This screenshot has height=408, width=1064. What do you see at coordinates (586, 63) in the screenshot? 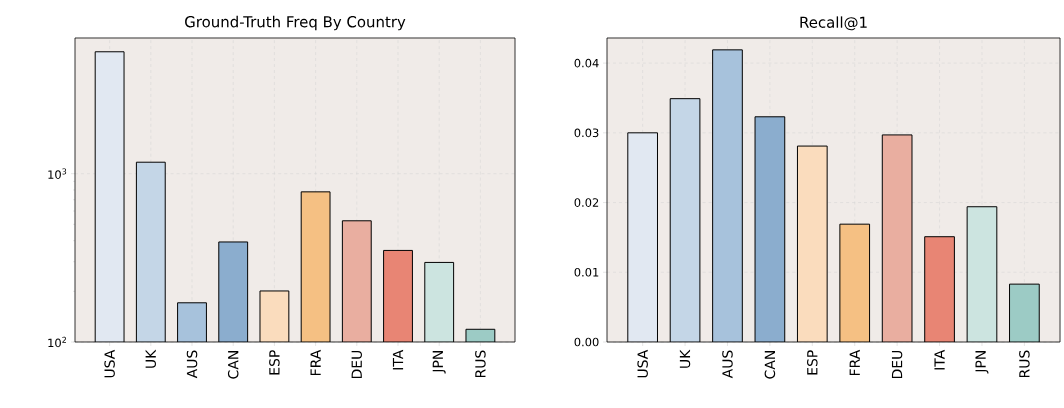
I see `y-tick-label: 0.04` at bounding box center [586, 63].